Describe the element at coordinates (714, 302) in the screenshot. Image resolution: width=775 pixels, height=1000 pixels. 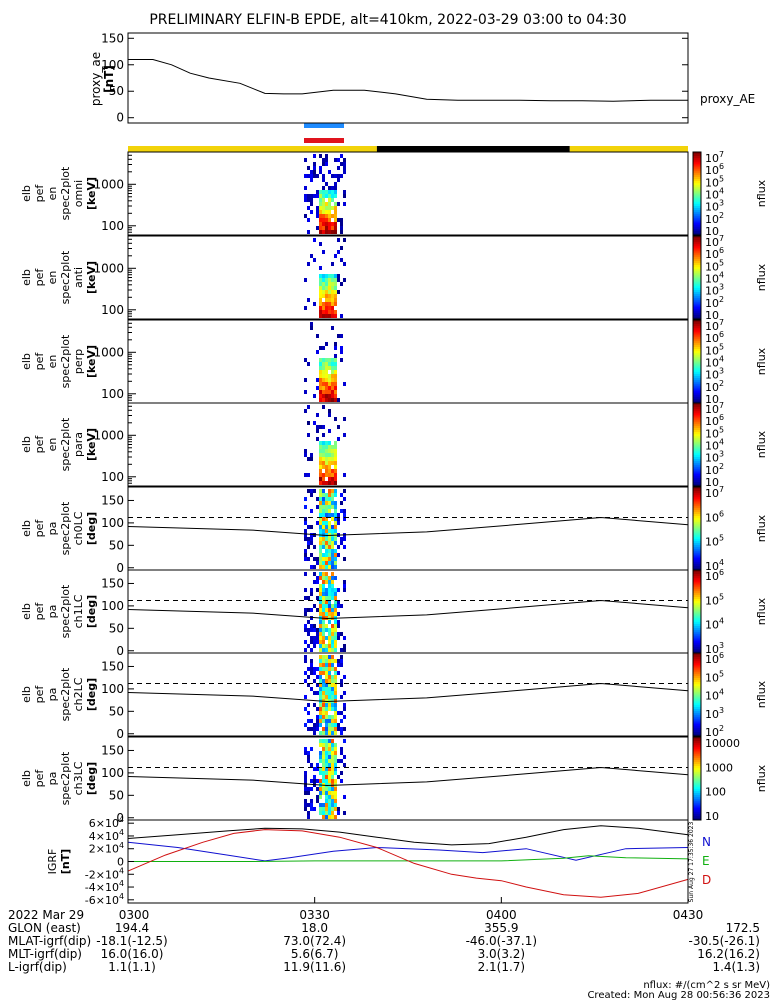
I see `colorbar-tick-label: 10²` at that location.